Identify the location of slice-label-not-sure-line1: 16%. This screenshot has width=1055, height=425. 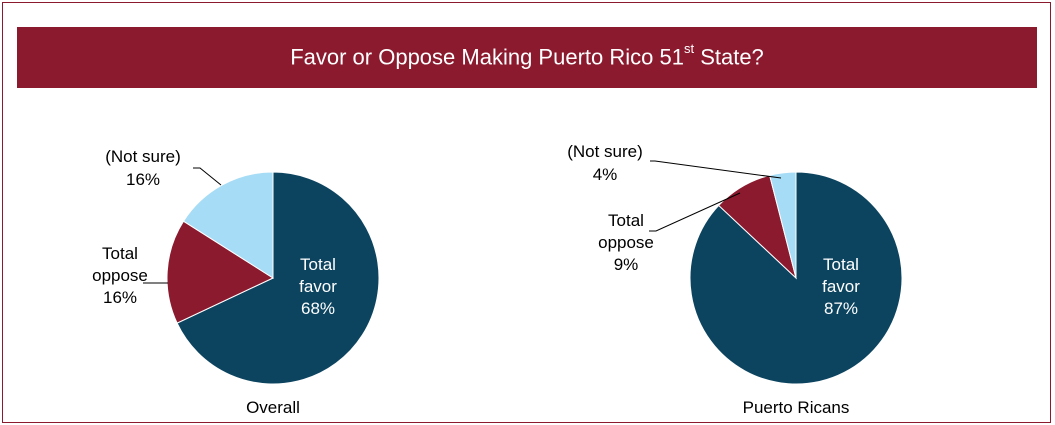
(143, 179).